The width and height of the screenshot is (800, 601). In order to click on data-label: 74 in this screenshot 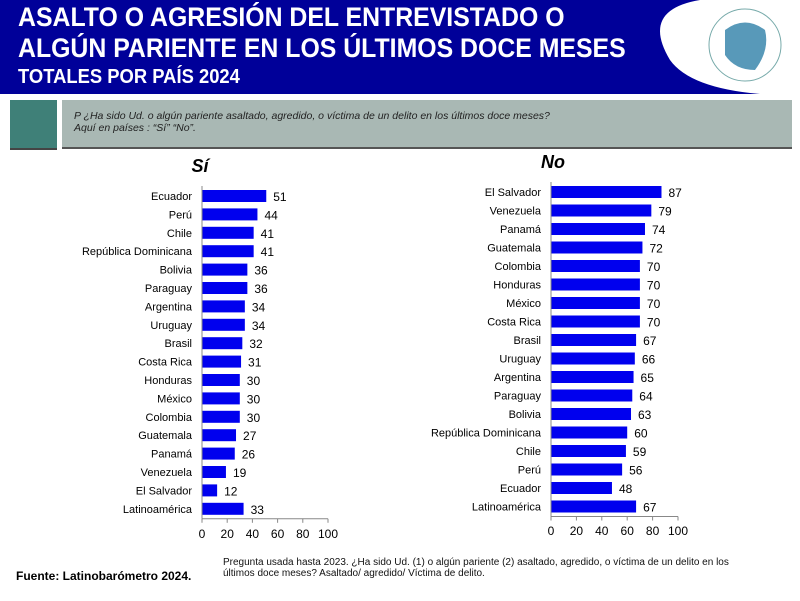, I will do `click(659, 230)`.